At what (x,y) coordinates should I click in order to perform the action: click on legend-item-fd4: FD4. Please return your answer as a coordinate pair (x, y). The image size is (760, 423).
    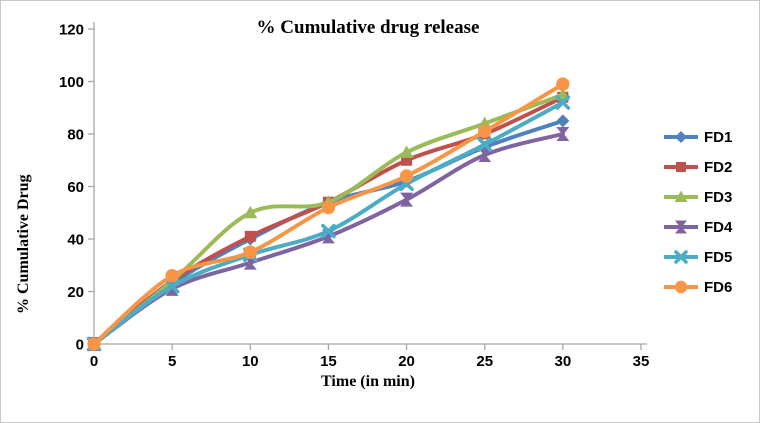
    Looking at the image, I should click on (697, 227).